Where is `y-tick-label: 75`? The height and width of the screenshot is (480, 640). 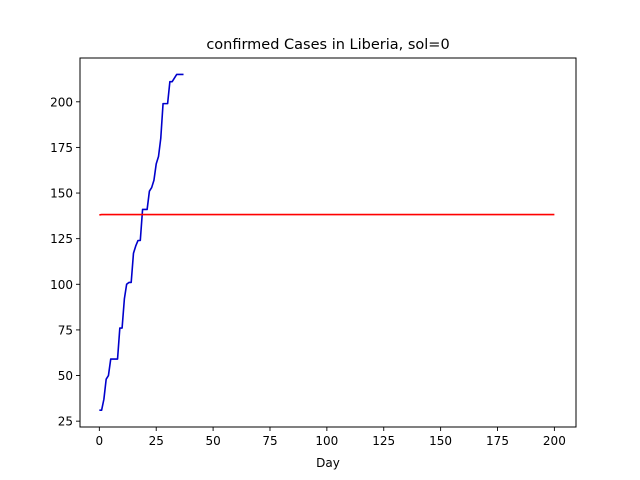 y-tick-label: 75 is located at coordinates (65, 330).